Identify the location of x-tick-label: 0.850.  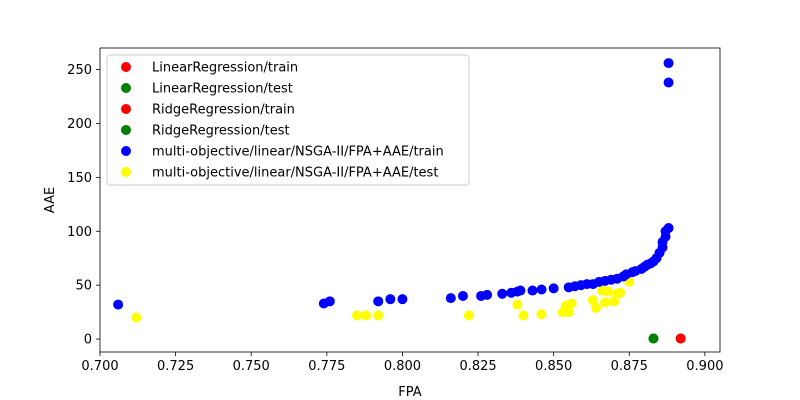
(553, 366).